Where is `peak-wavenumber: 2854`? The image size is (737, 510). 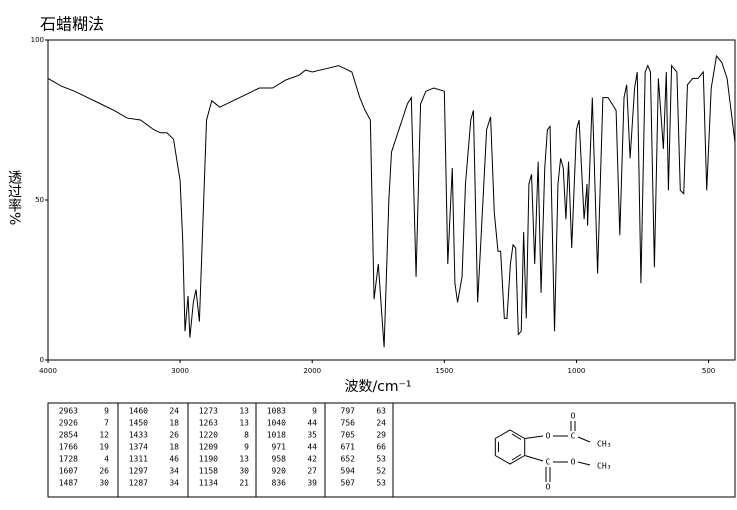 peak-wavenumber: 2854 is located at coordinates (68, 435).